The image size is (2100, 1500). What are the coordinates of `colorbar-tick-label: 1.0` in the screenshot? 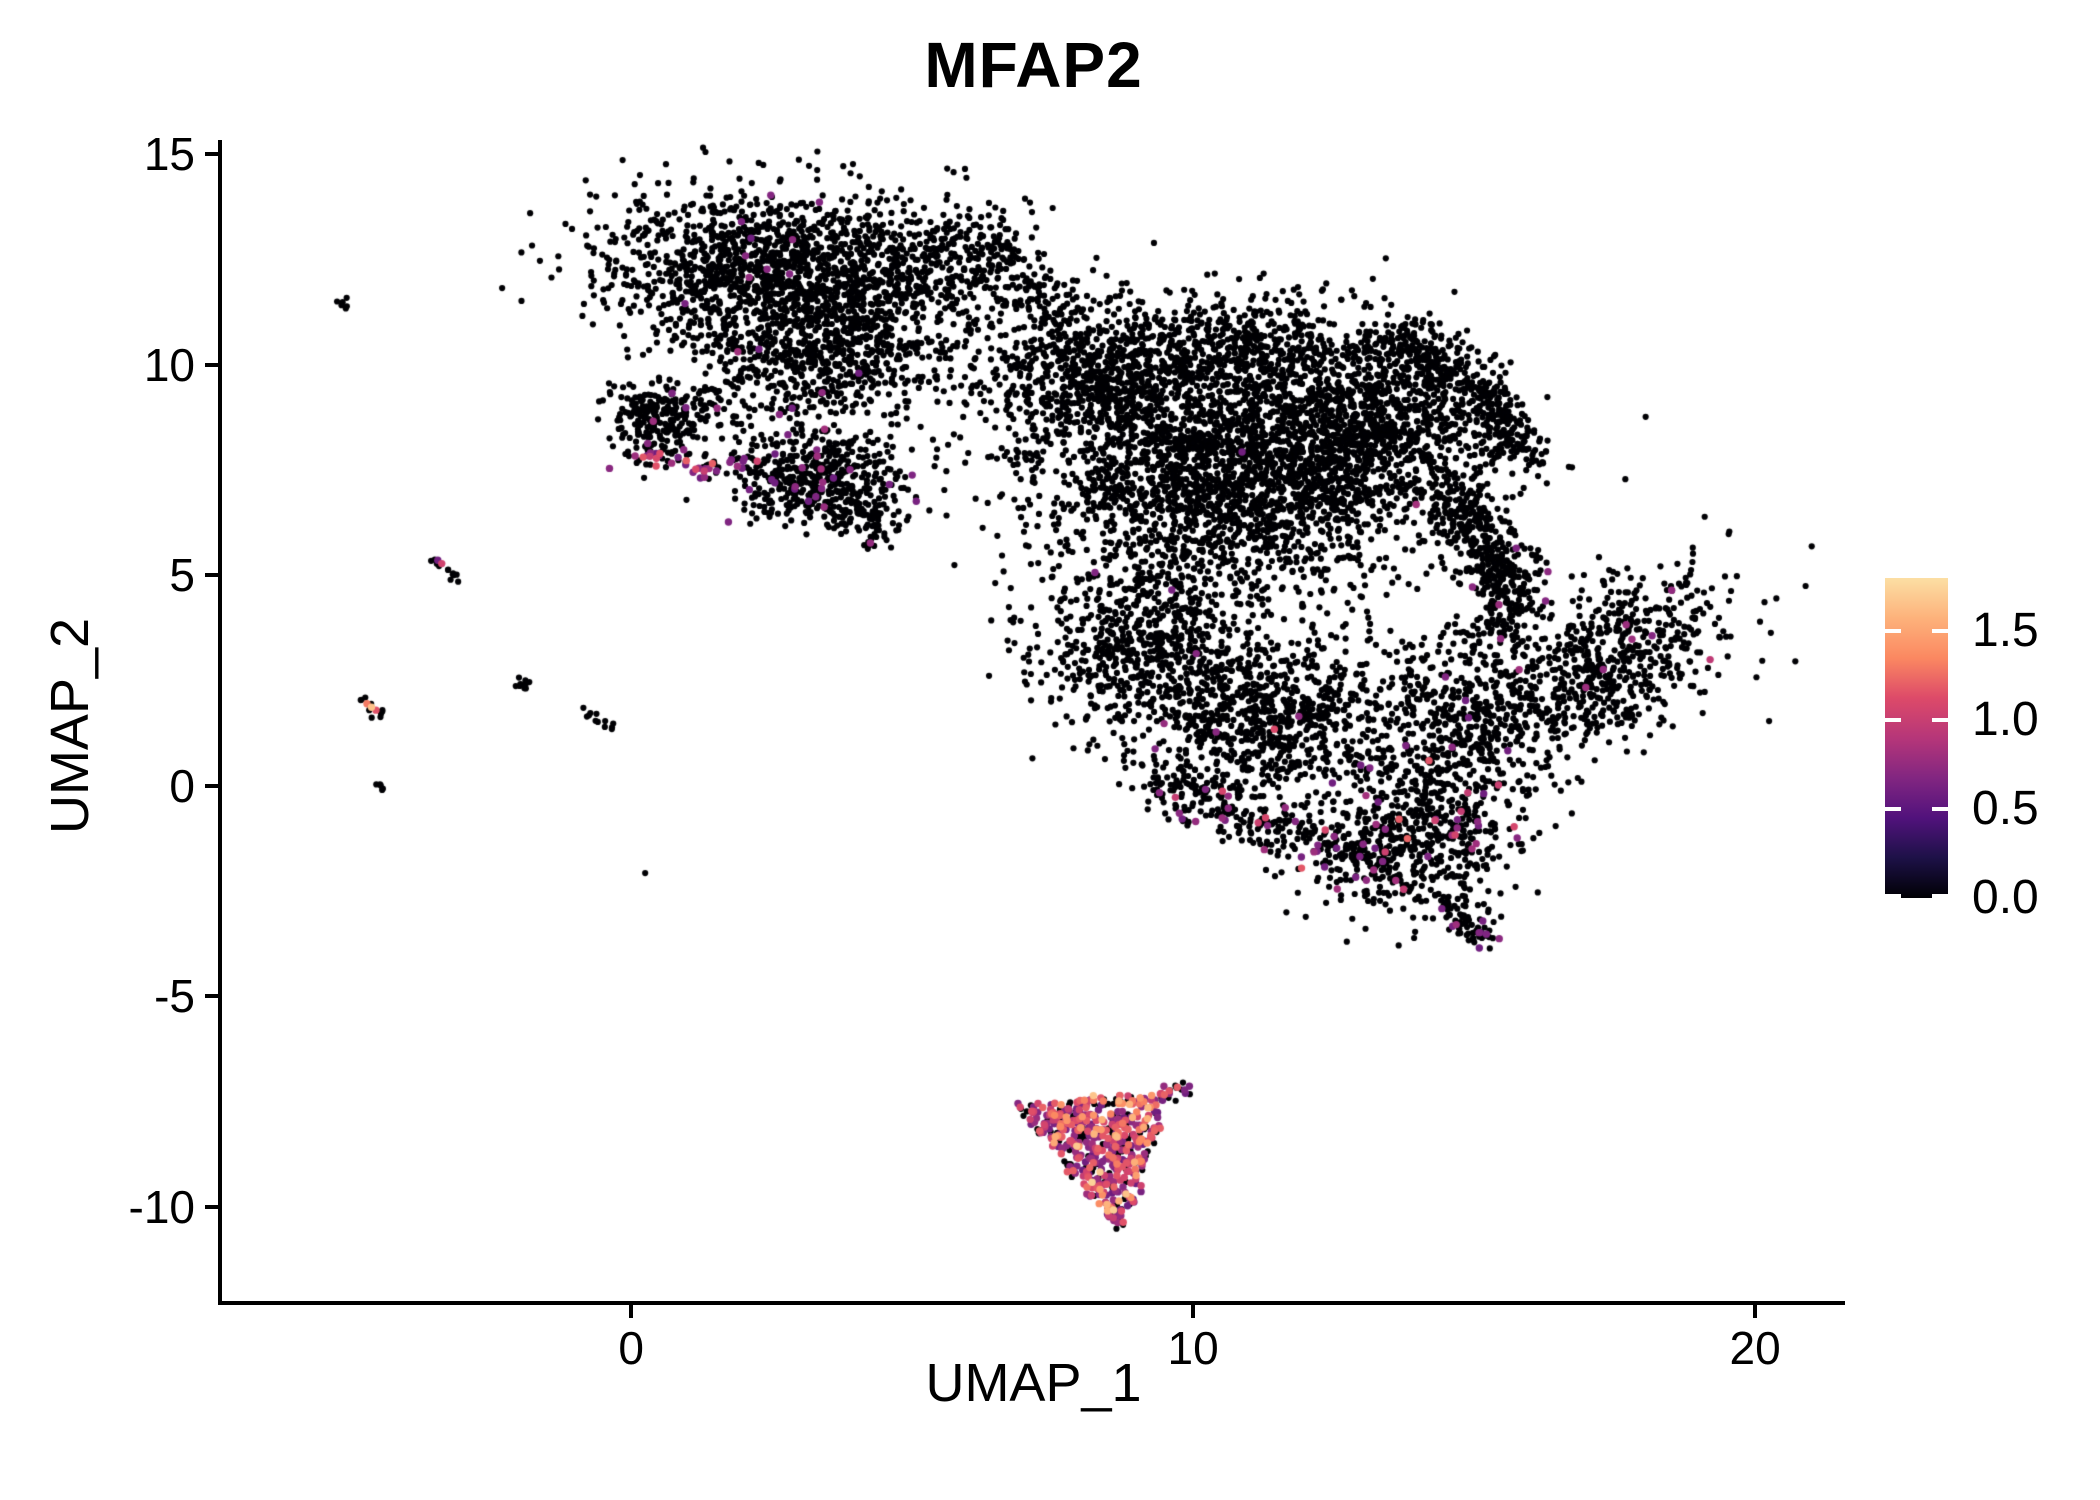 It's located at (2005, 720).